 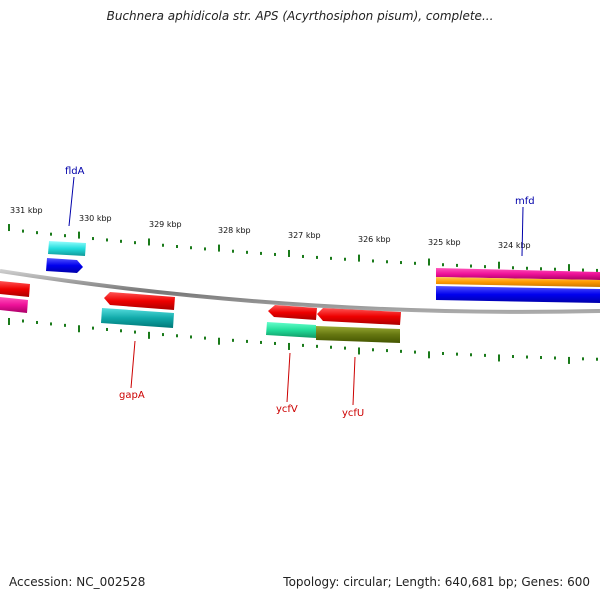 I want to click on gene-label-mfd: mfd, so click(x=525, y=201).